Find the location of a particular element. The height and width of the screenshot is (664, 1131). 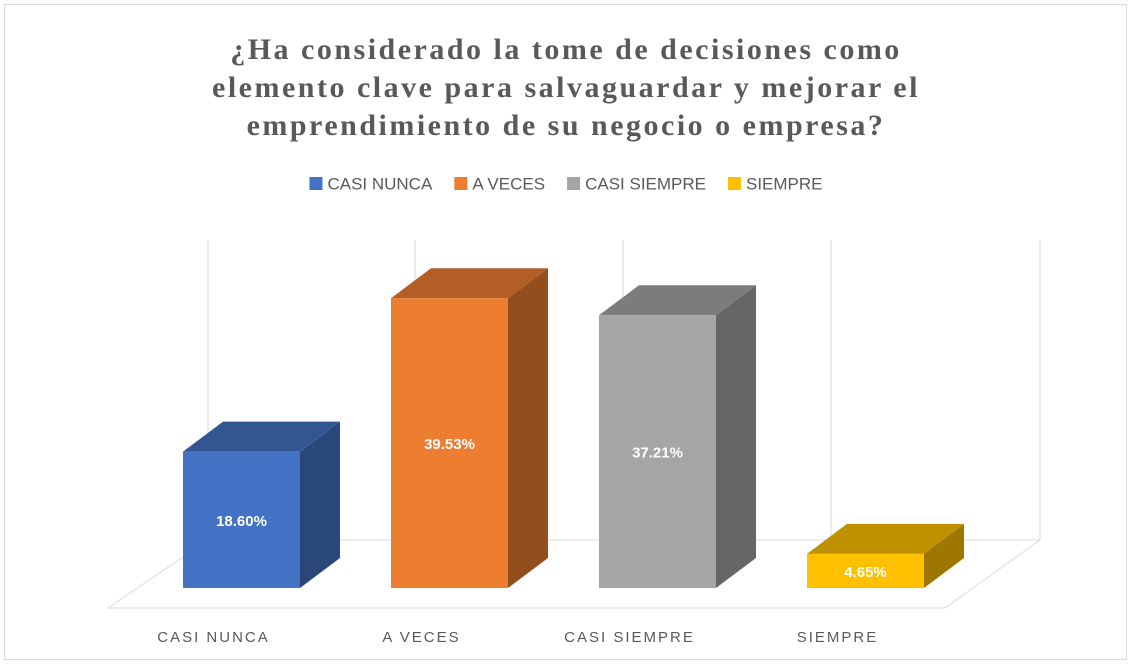

data-label: 18.60% is located at coordinates (241, 521).